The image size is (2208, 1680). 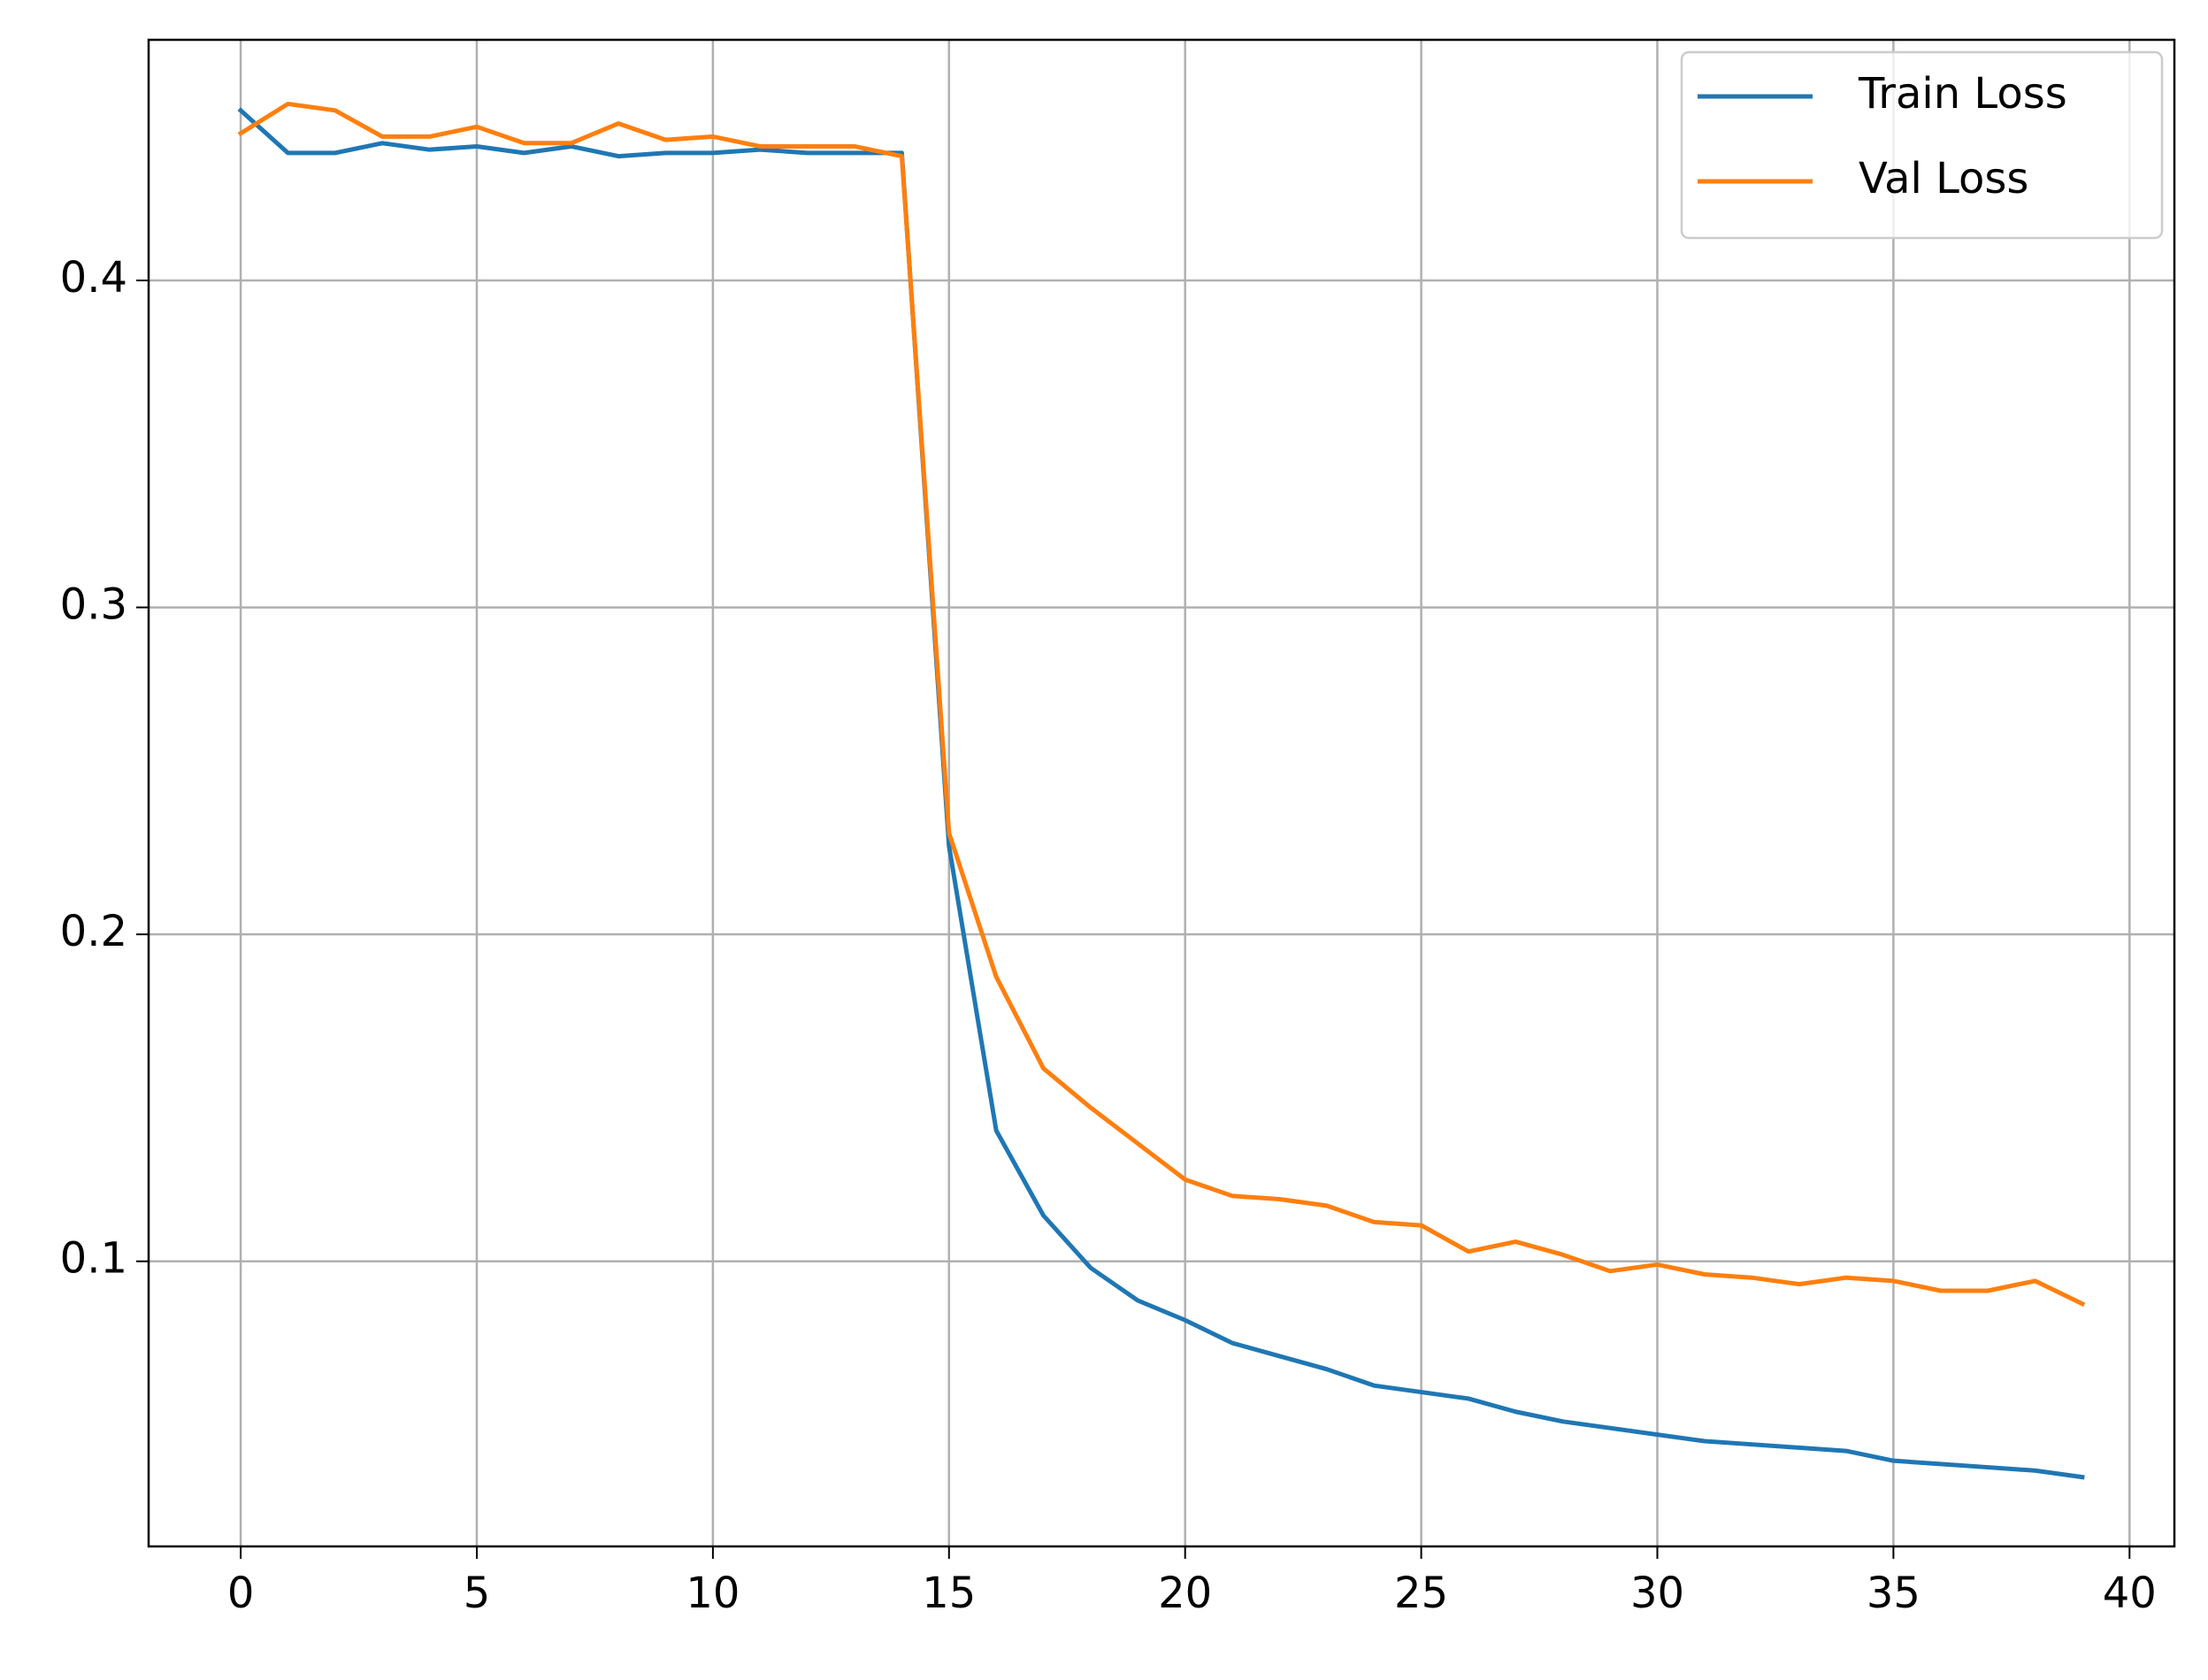 What do you see at coordinates (1962, 94) in the screenshot?
I see `legend-label: Train Loss` at bounding box center [1962, 94].